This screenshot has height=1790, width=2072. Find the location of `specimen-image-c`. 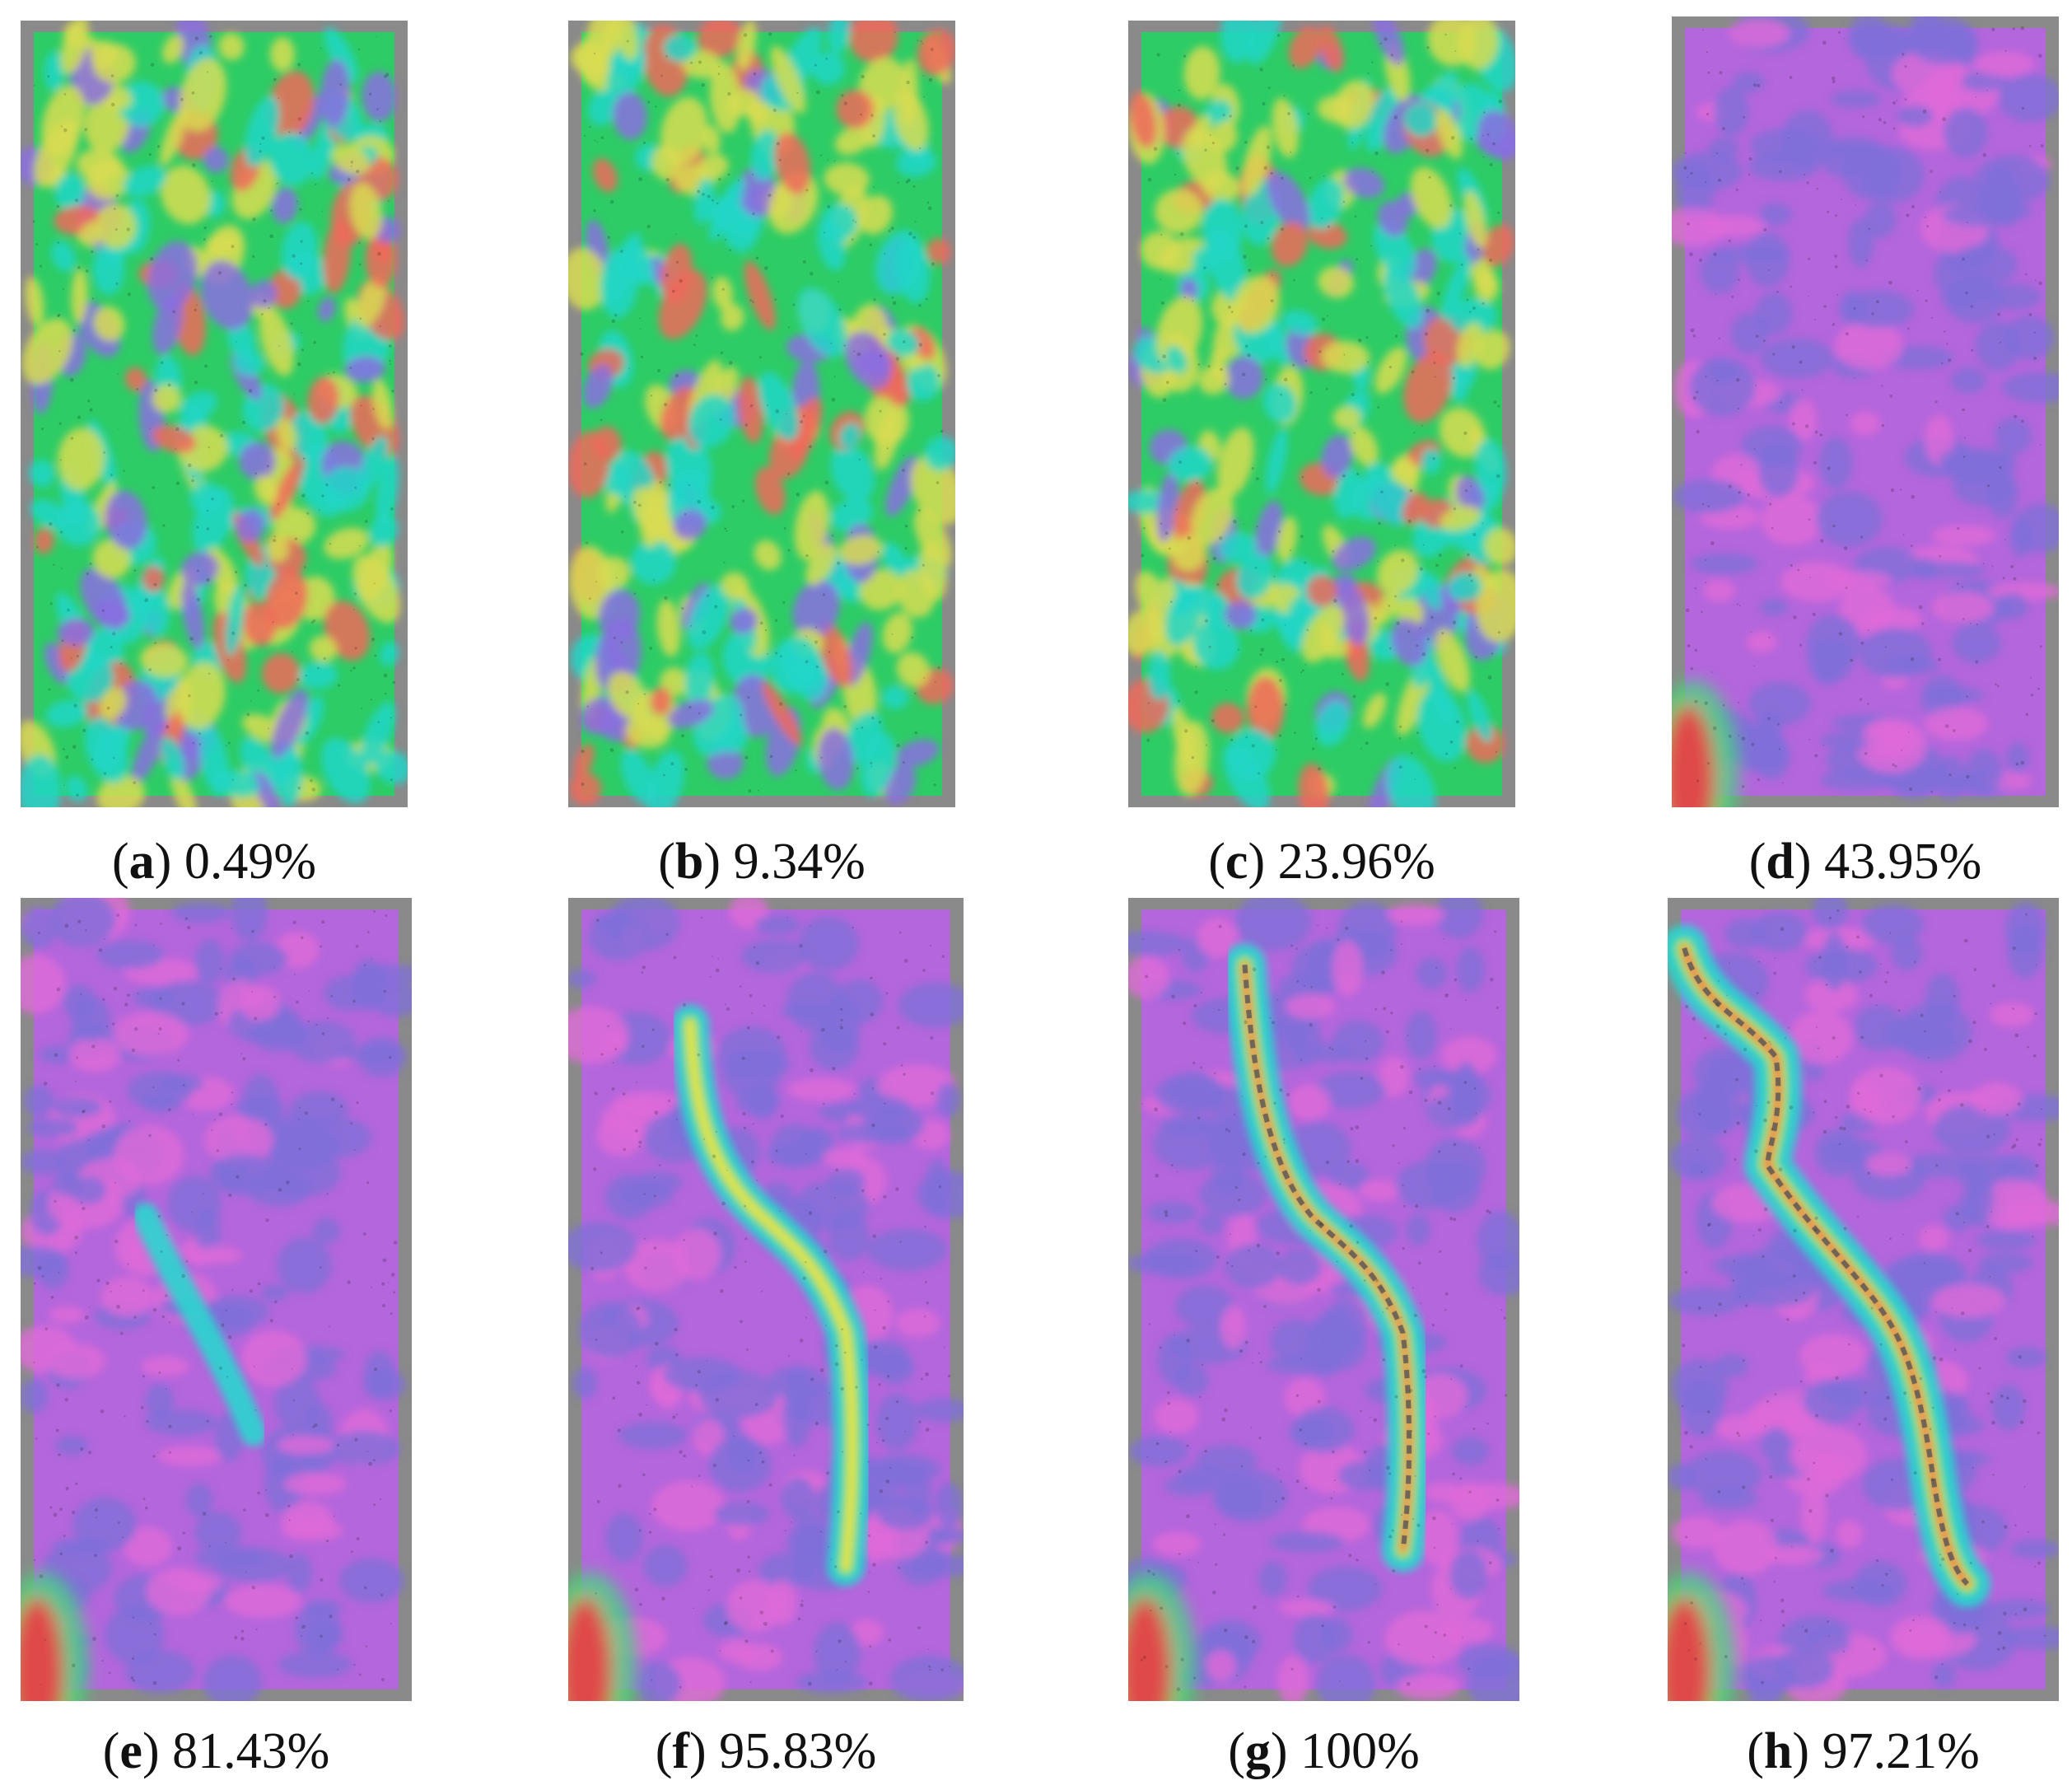

specimen-image-c is located at coordinates (1321, 414).